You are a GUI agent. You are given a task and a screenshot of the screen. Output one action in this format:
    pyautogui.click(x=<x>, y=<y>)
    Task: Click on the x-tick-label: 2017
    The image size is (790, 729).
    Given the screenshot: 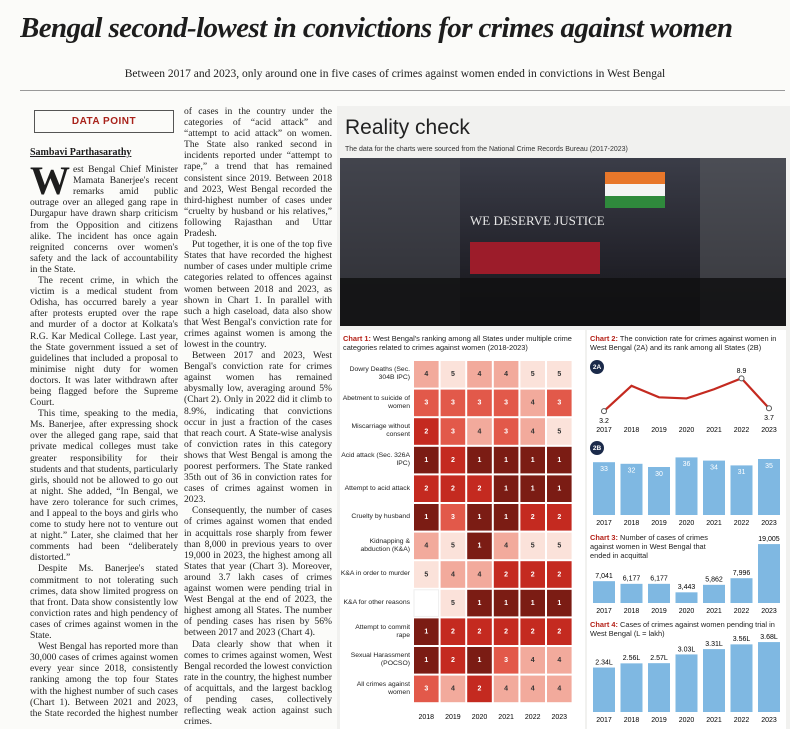 What is the action you would take?
    pyautogui.click(x=604, y=523)
    